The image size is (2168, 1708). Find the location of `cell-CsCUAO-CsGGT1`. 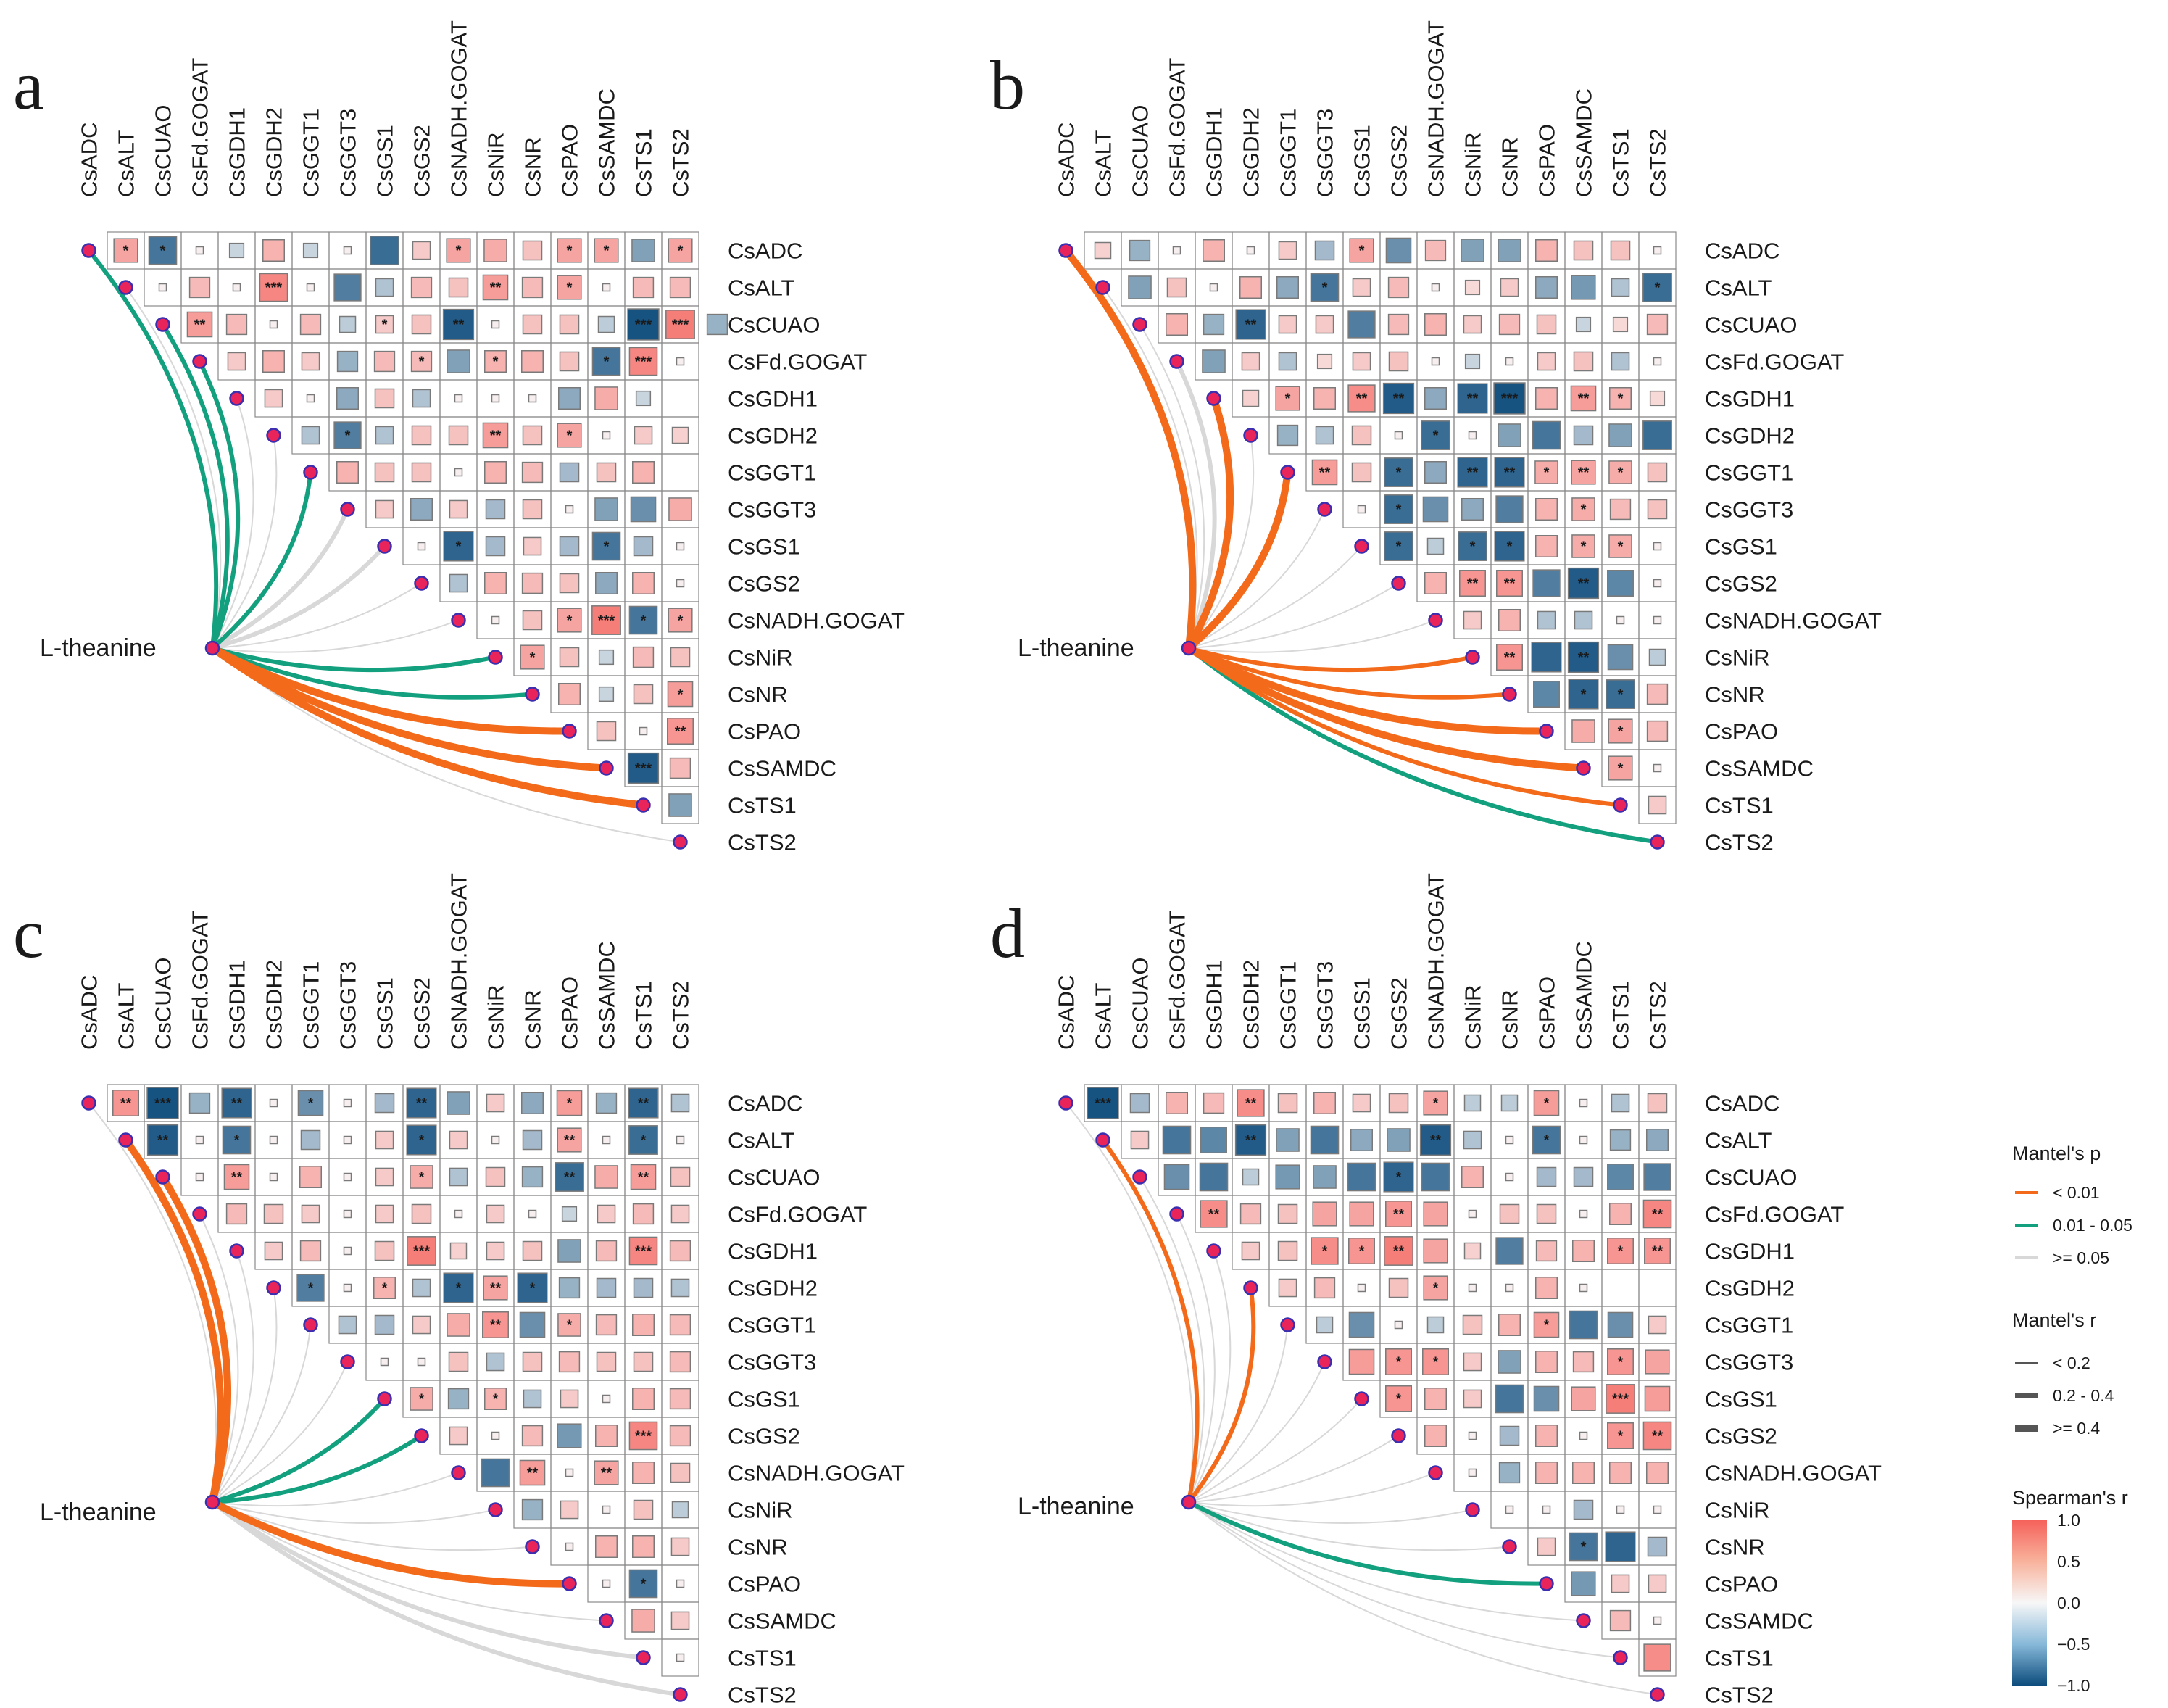

cell-CsCUAO-CsGGT1 is located at coordinates (310, 324).